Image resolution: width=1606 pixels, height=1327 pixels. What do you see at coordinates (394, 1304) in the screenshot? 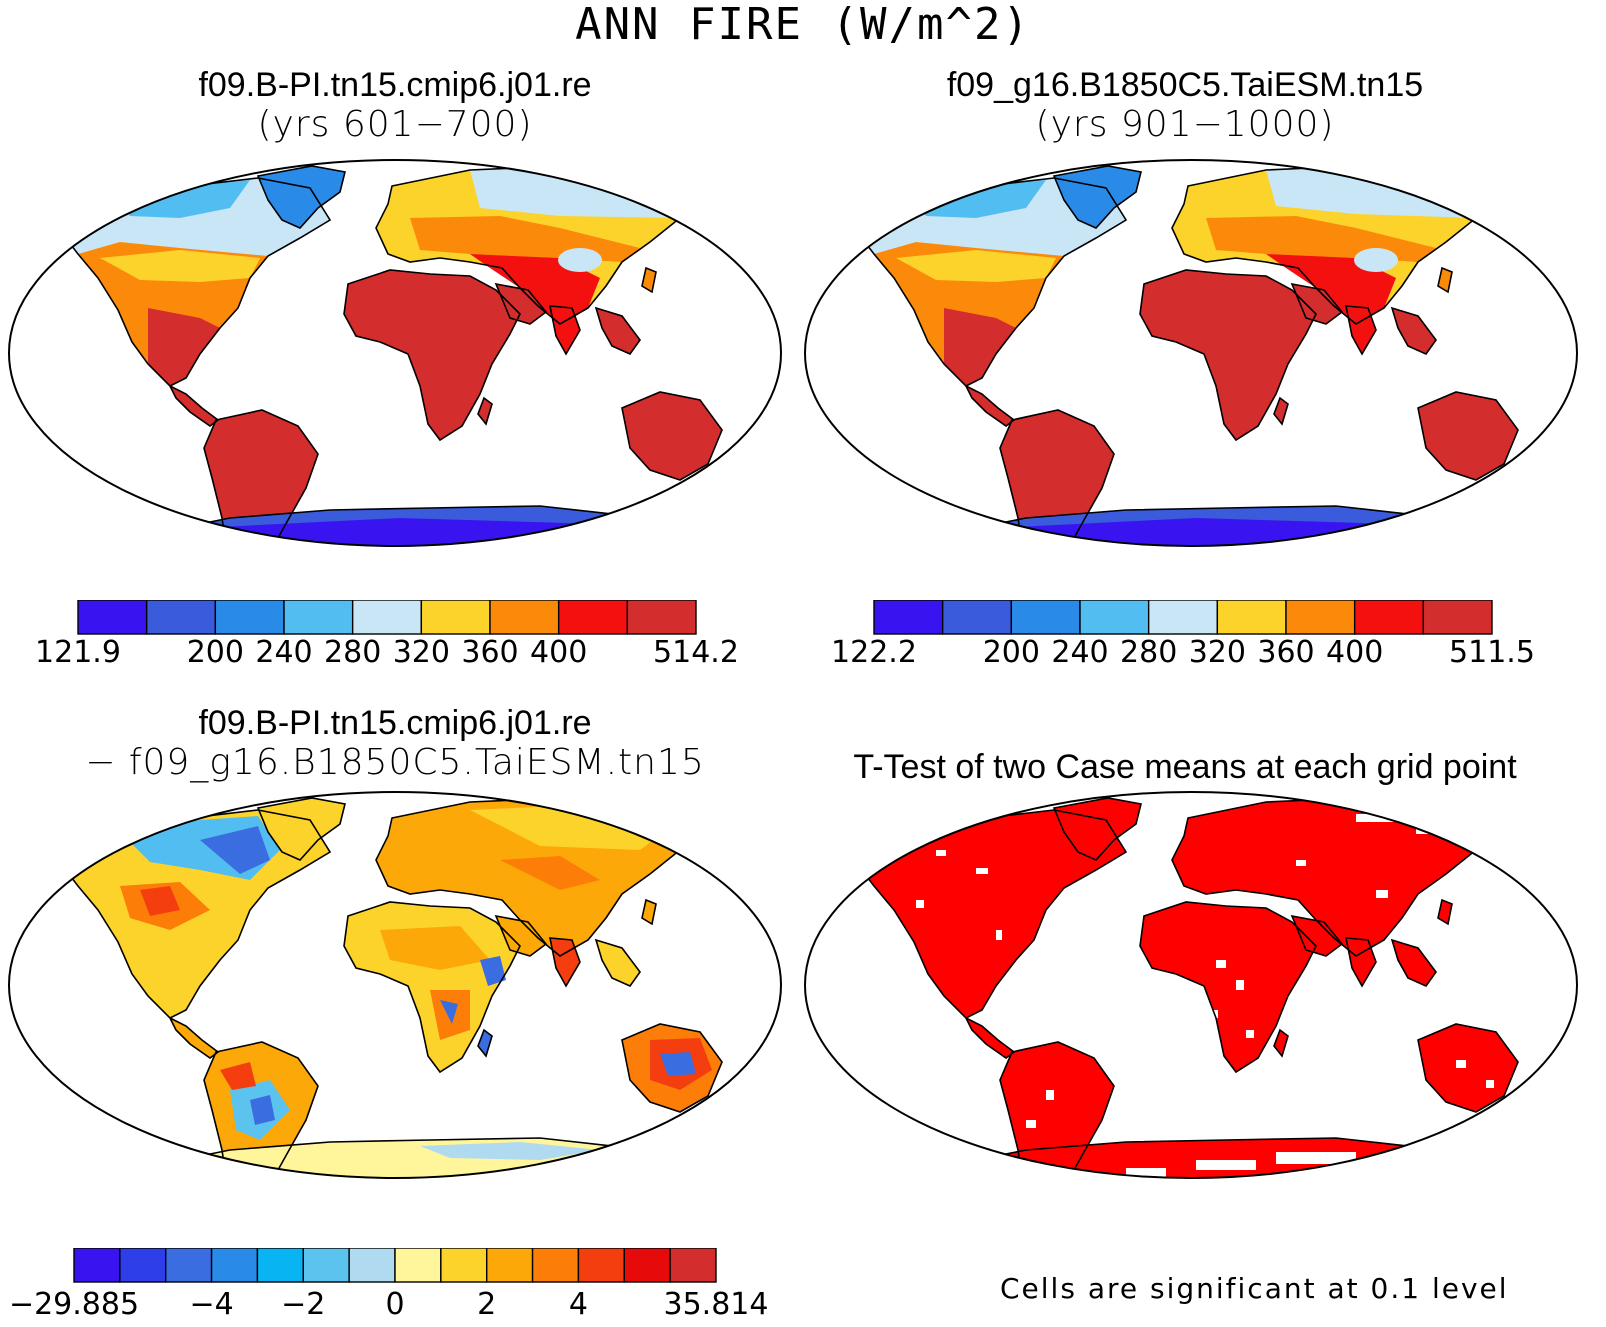
I see `colorbar-tick-label: 0` at bounding box center [394, 1304].